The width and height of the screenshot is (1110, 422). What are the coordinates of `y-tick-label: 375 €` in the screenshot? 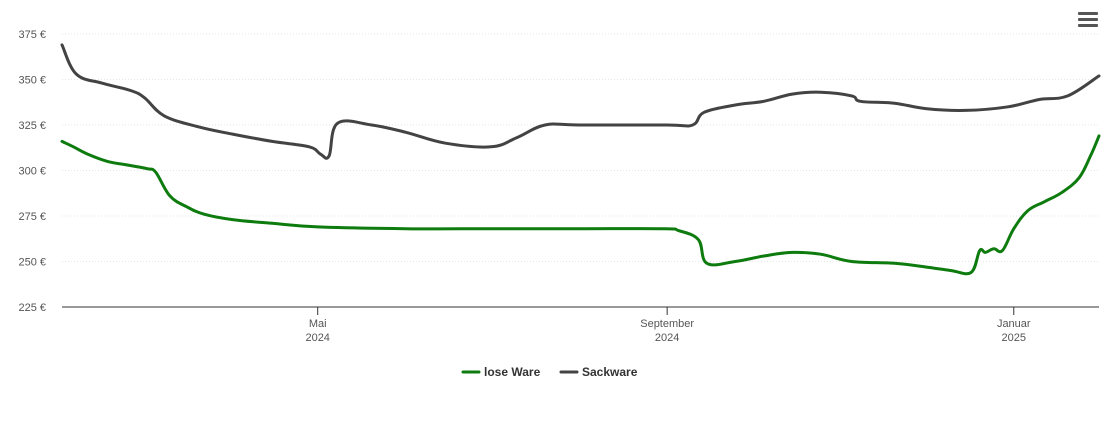 It's located at (32, 35).